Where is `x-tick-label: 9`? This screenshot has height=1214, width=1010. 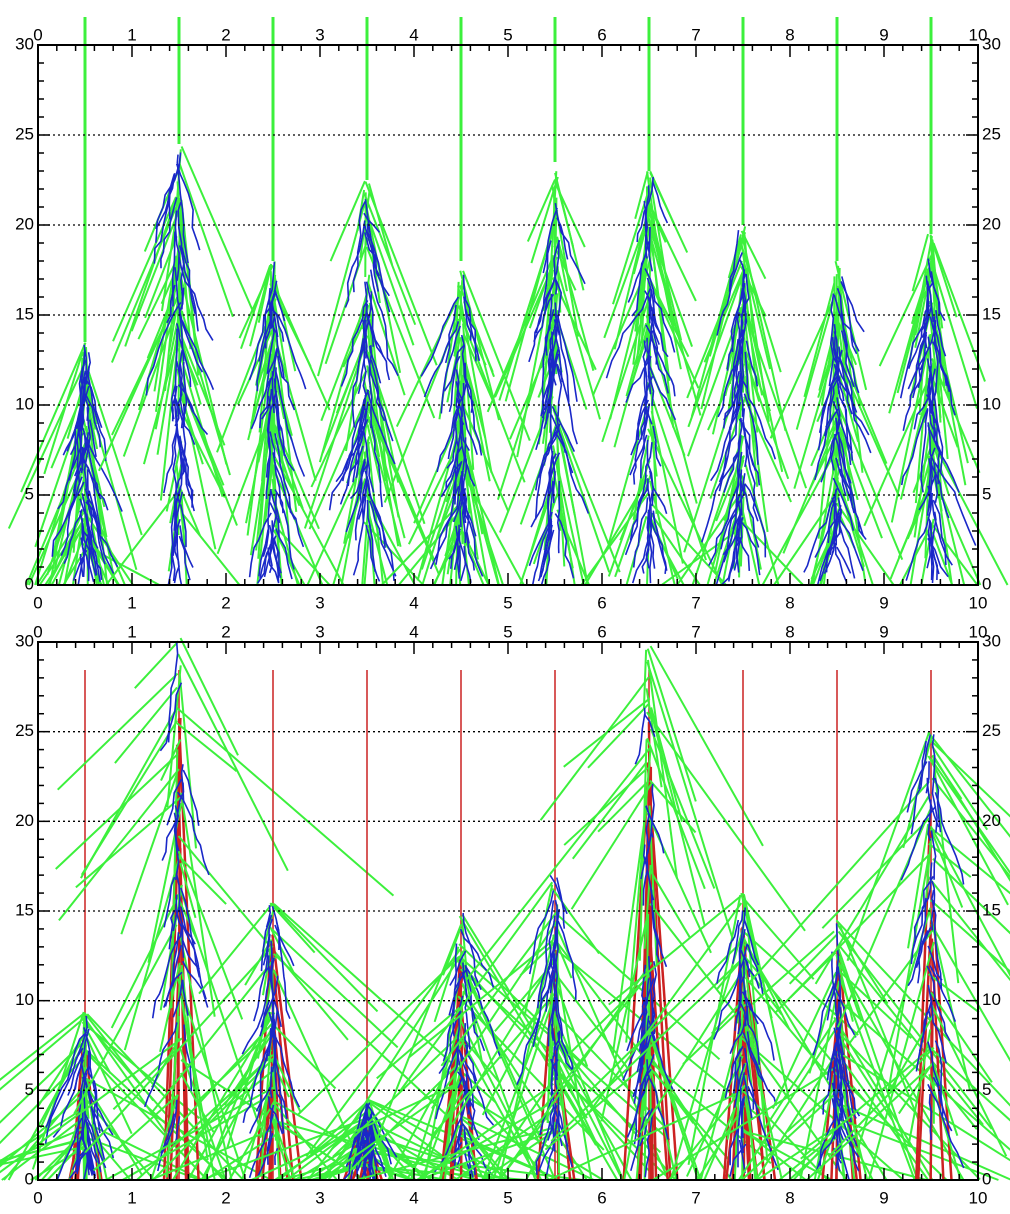 x-tick-label: 9 is located at coordinates (883, 602).